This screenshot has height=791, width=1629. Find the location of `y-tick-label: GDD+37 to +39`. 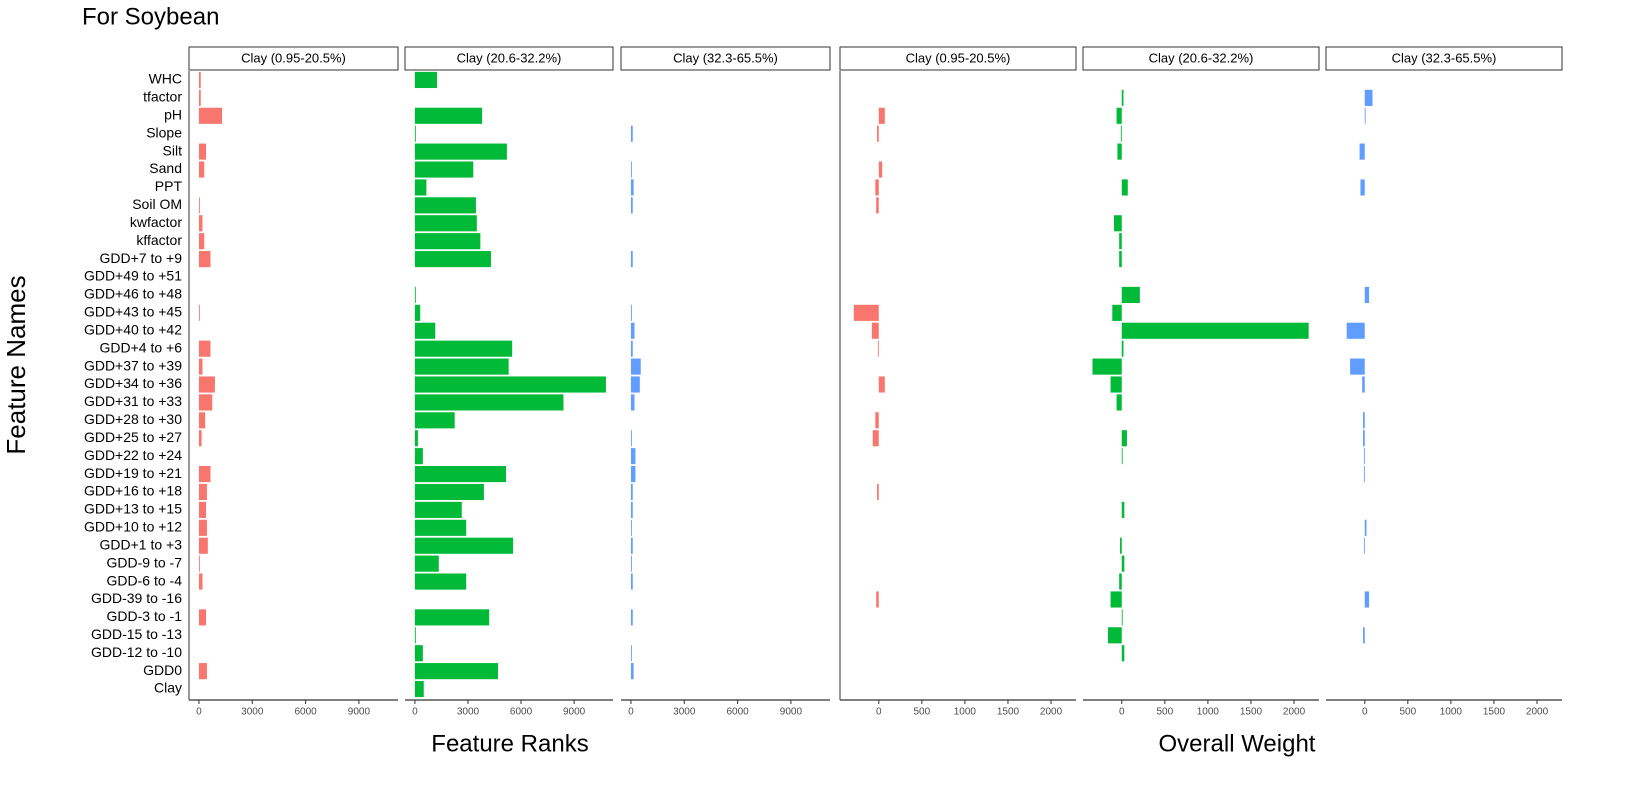

y-tick-label: GDD+37 to +39 is located at coordinates (133, 365).